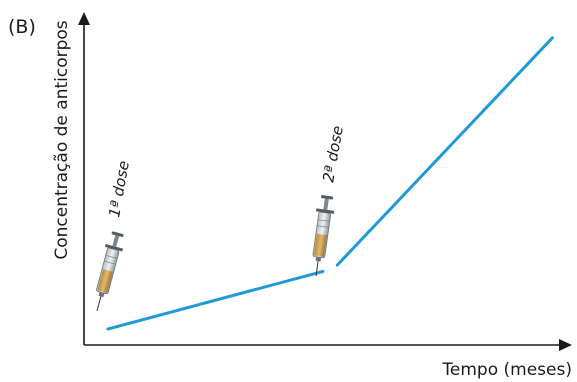 This screenshot has width=577, height=382. Describe the element at coordinates (84, 18) in the screenshot. I see `y-axis-arrow` at that location.